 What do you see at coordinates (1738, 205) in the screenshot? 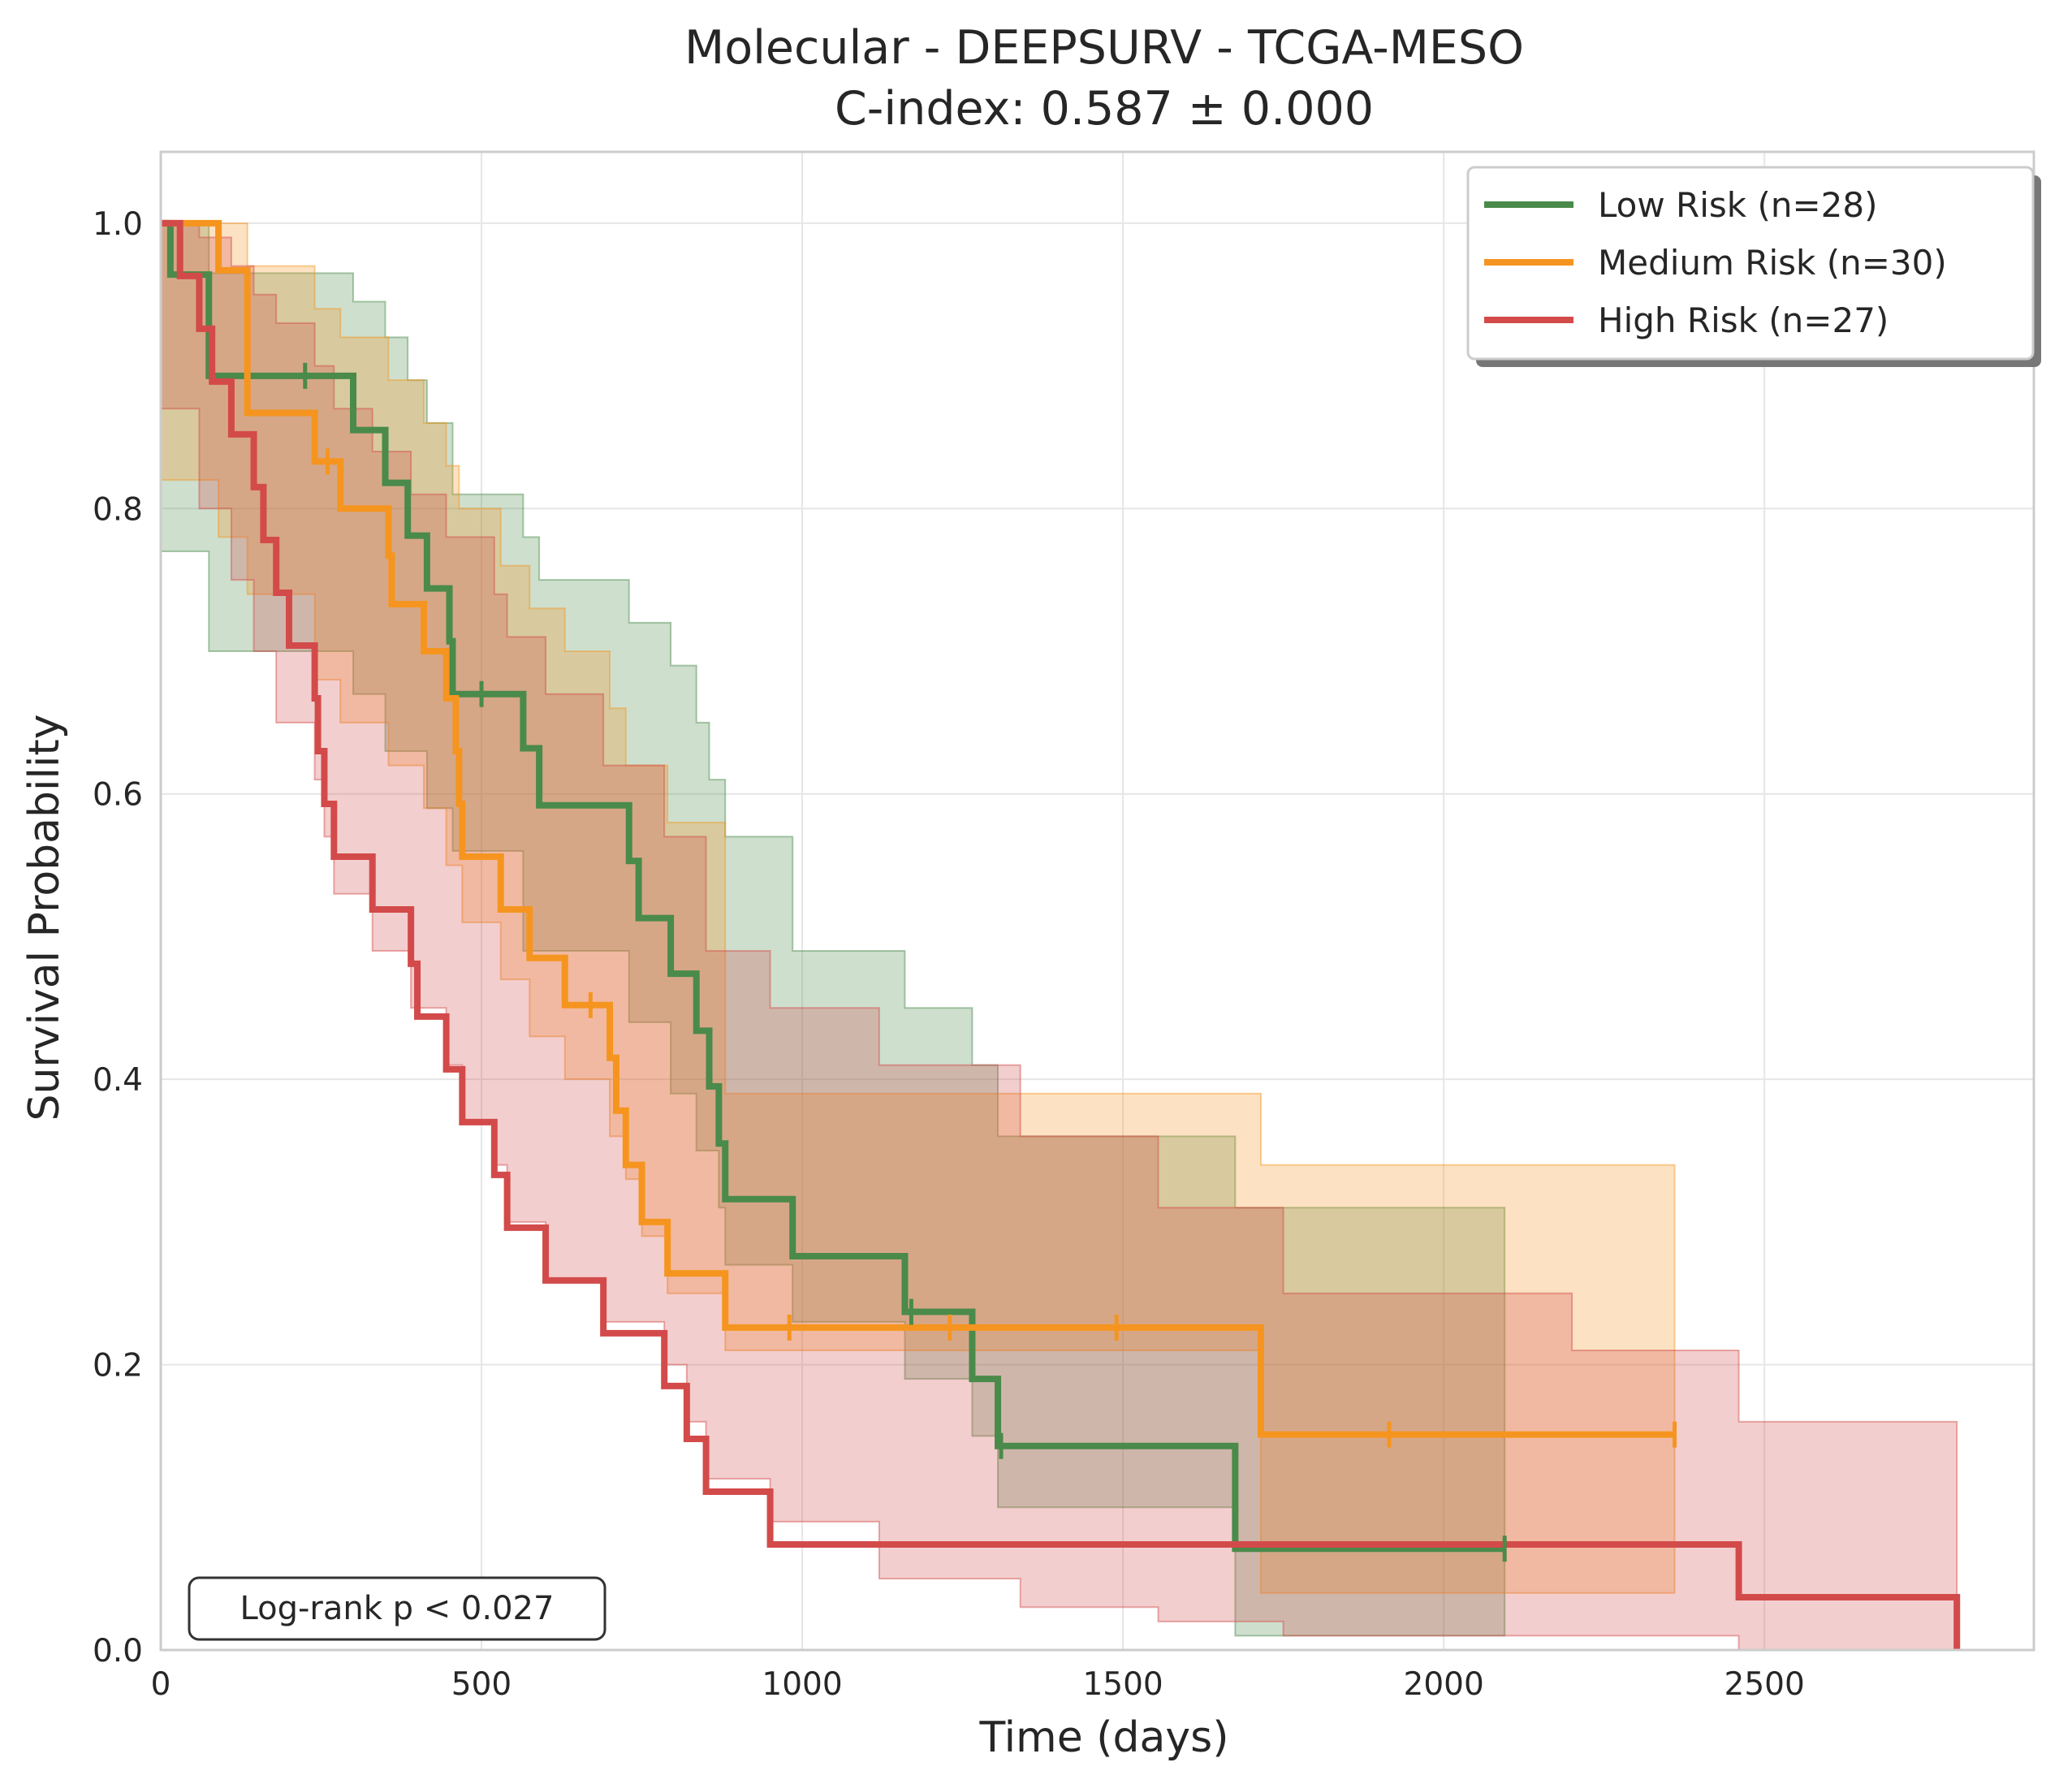
I see `legend-label-low: Low Risk (n=28)` at bounding box center [1738, 205].